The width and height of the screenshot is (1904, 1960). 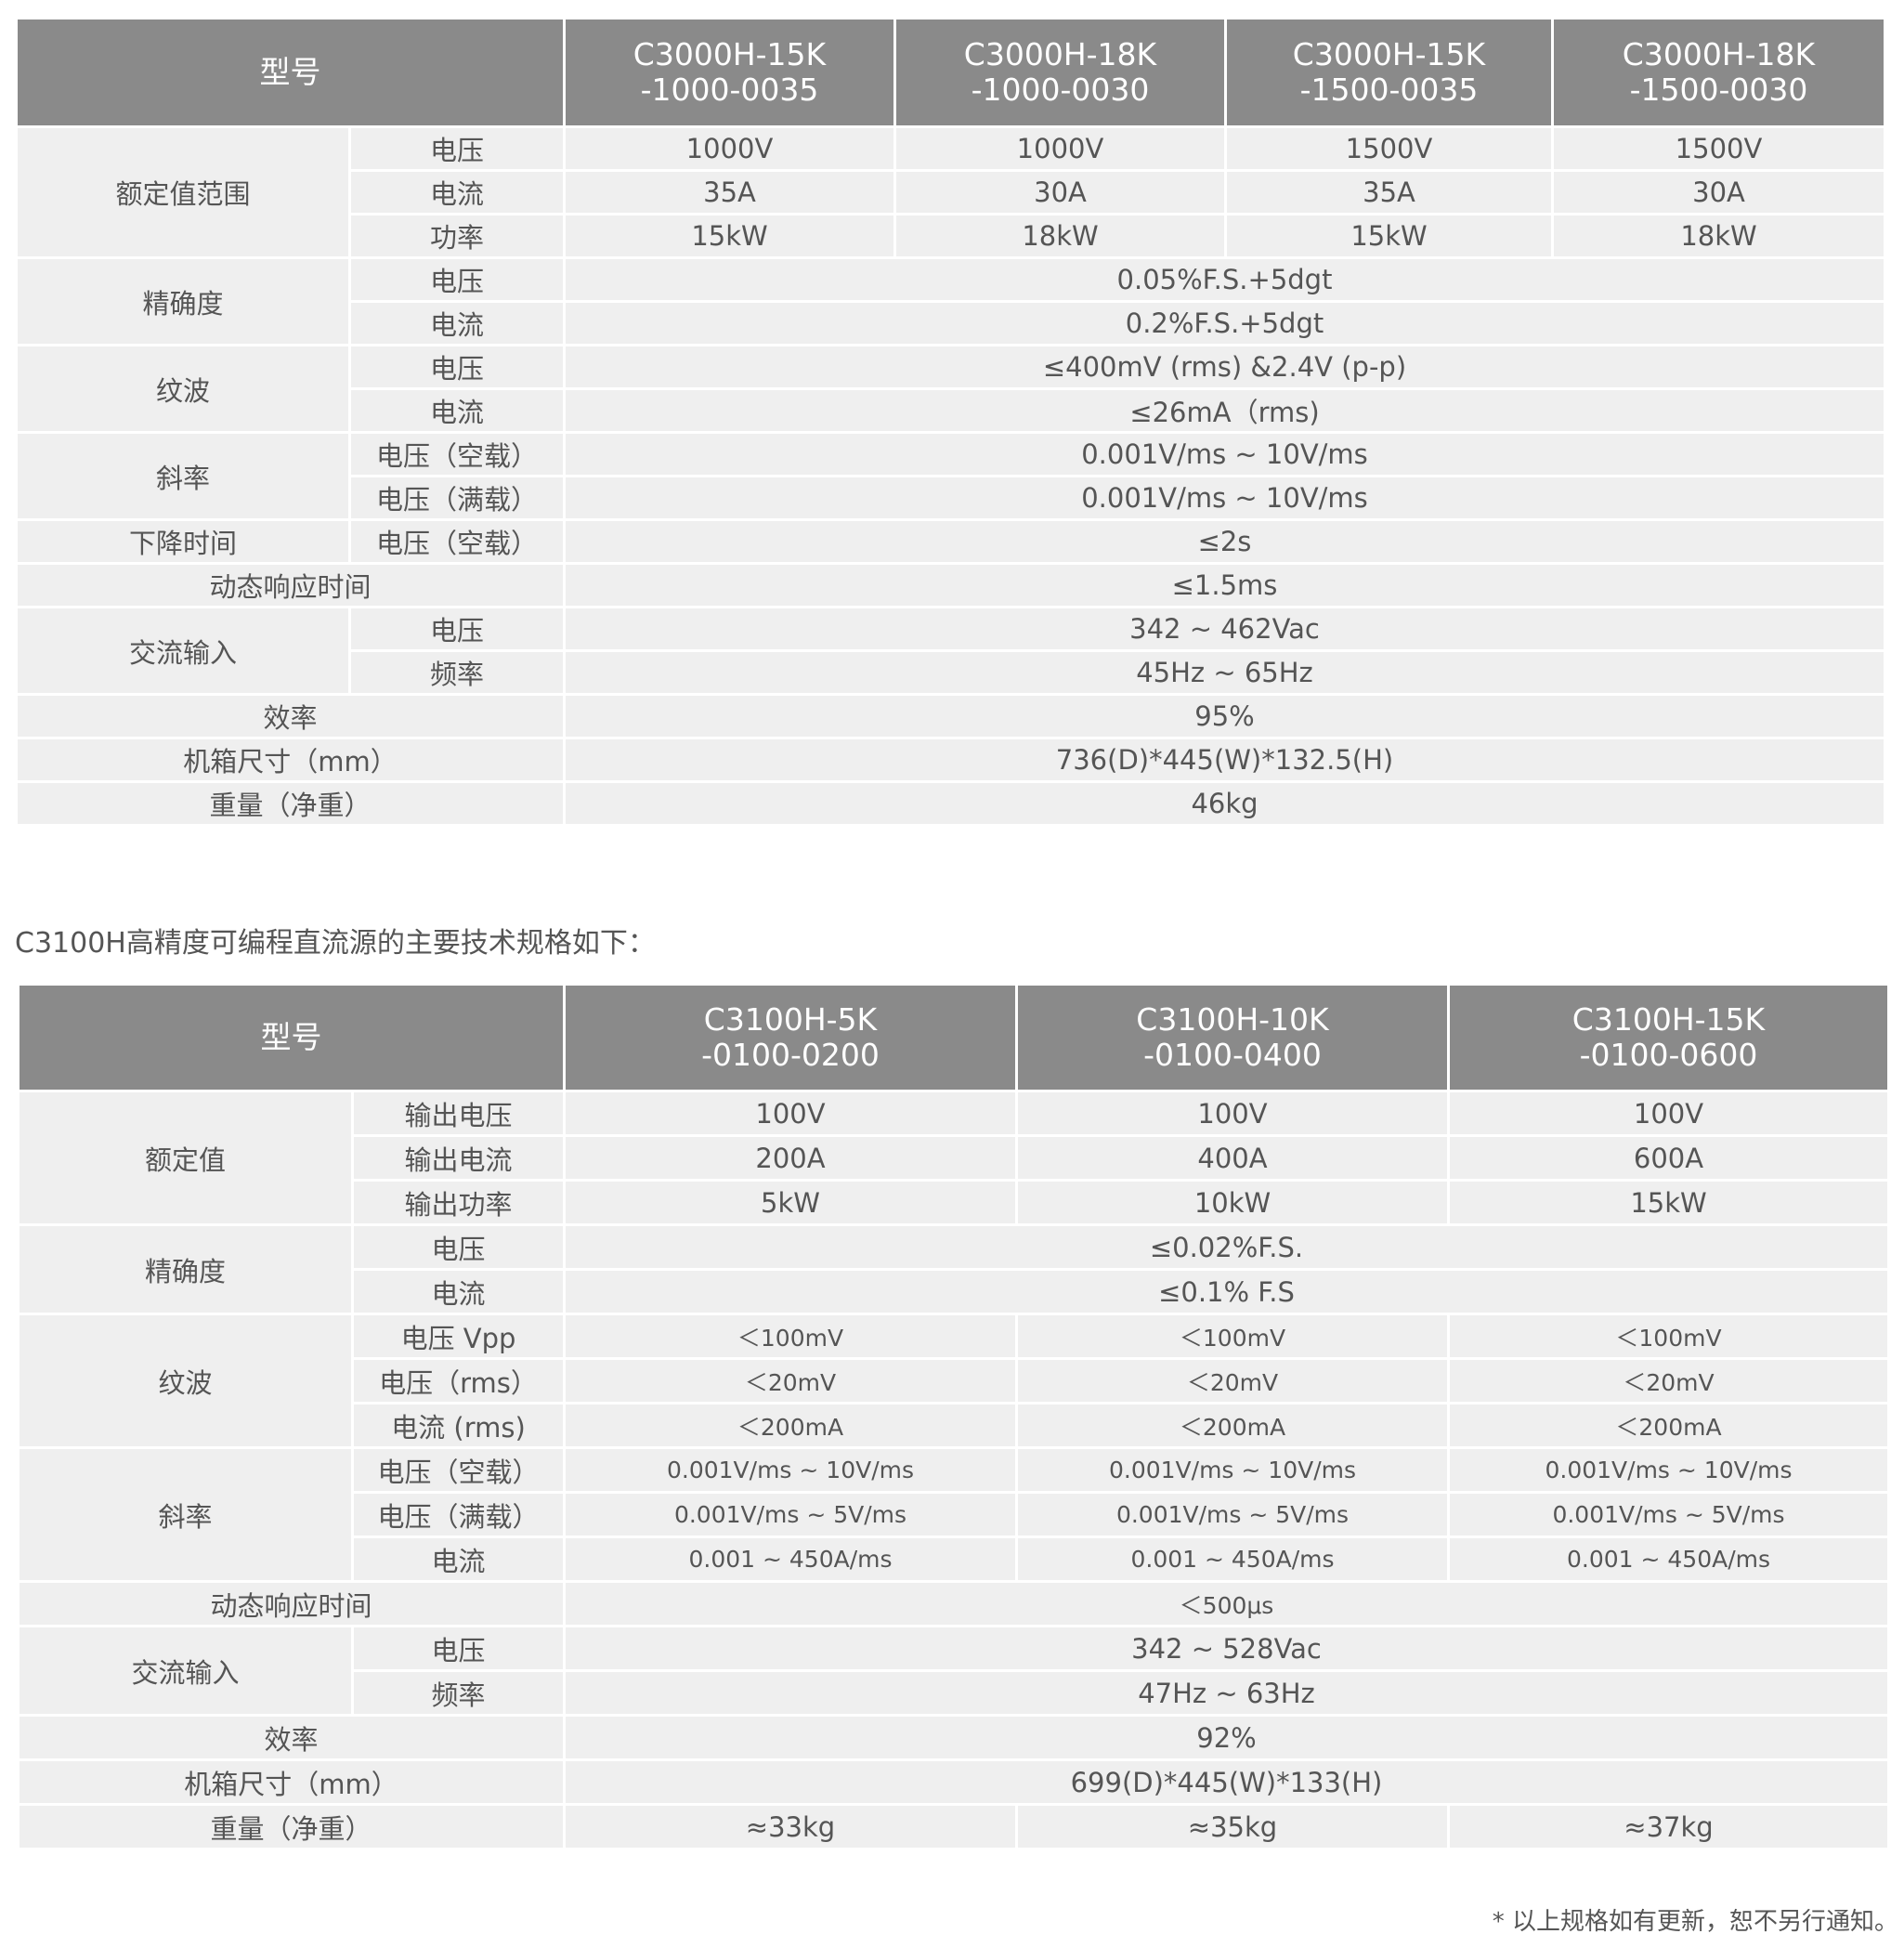 I want to click on spec-row: 电流 ≤0.1% F.S, so click(x=954, y=1291).